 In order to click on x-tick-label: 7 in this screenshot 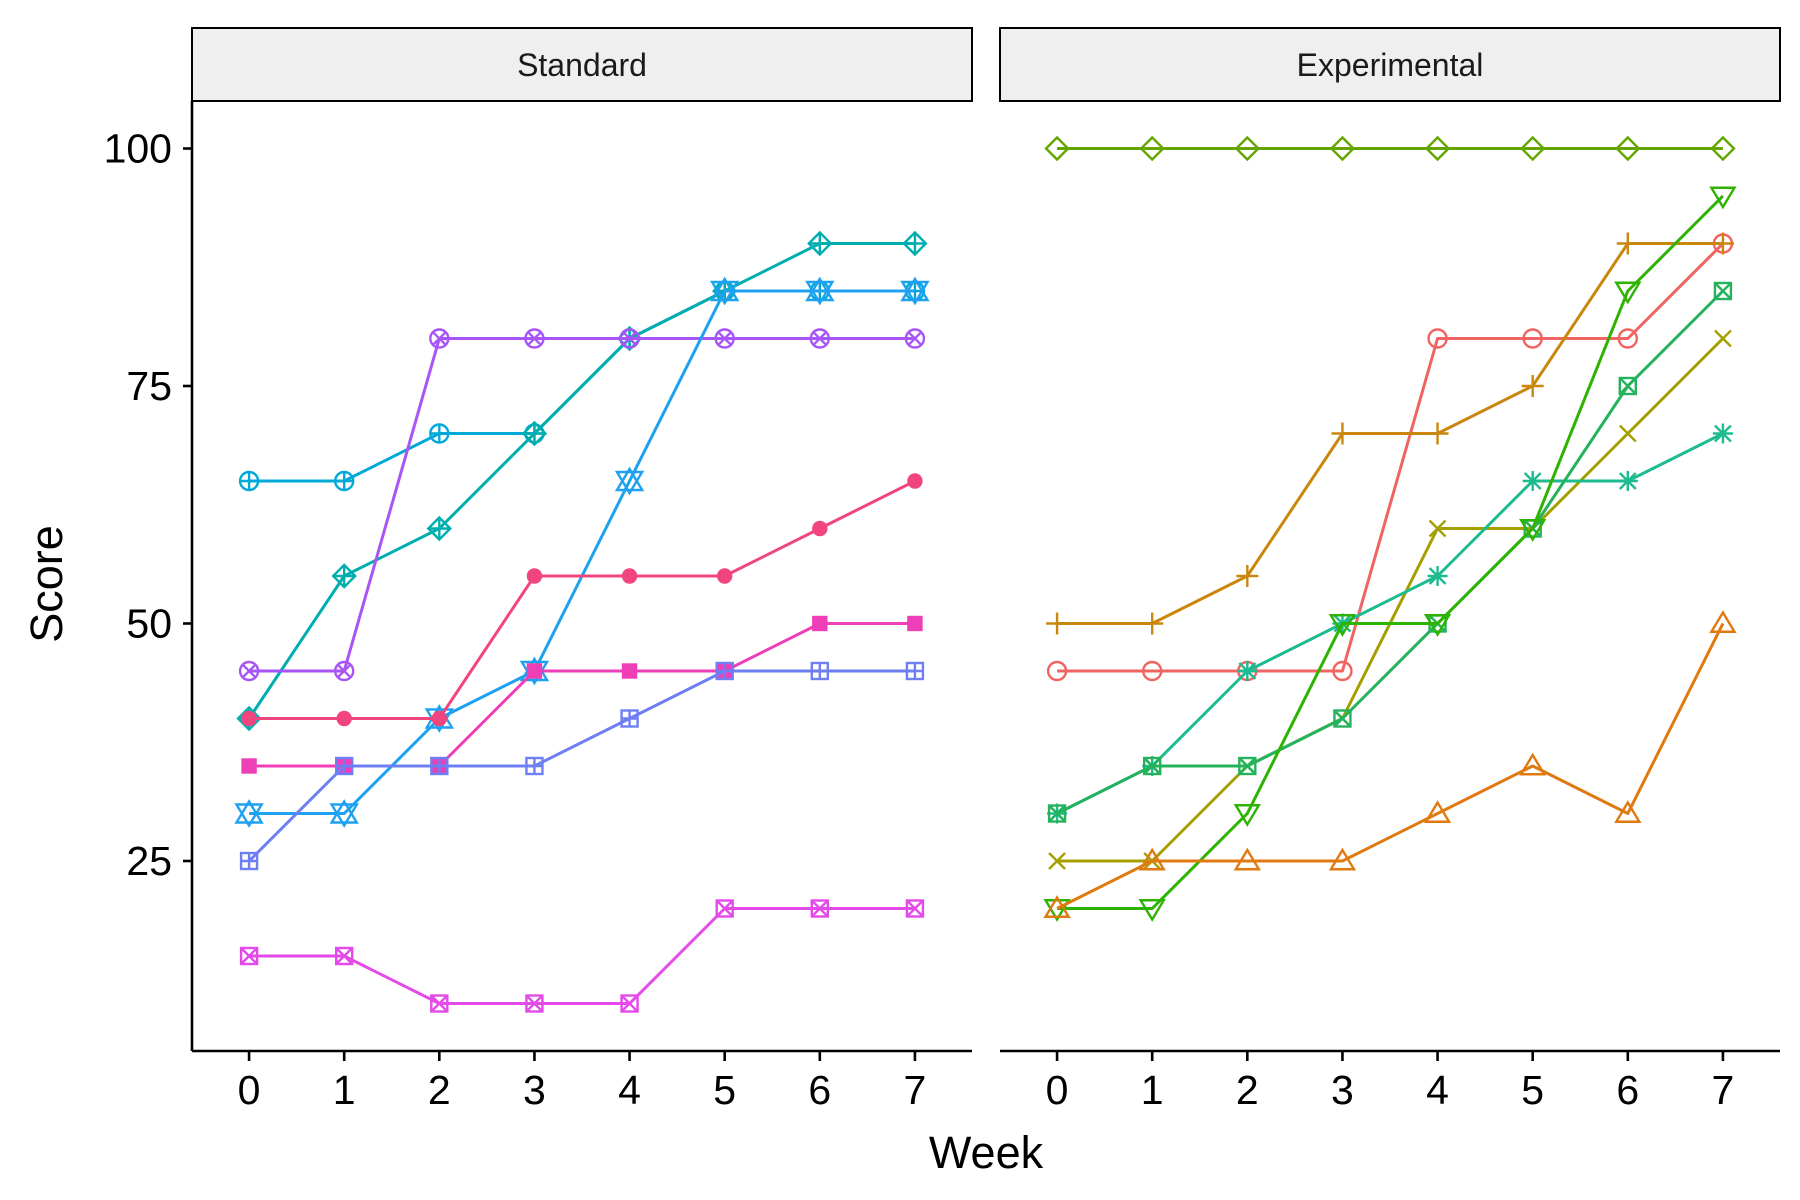, I will do `click(1723, 1090)`.